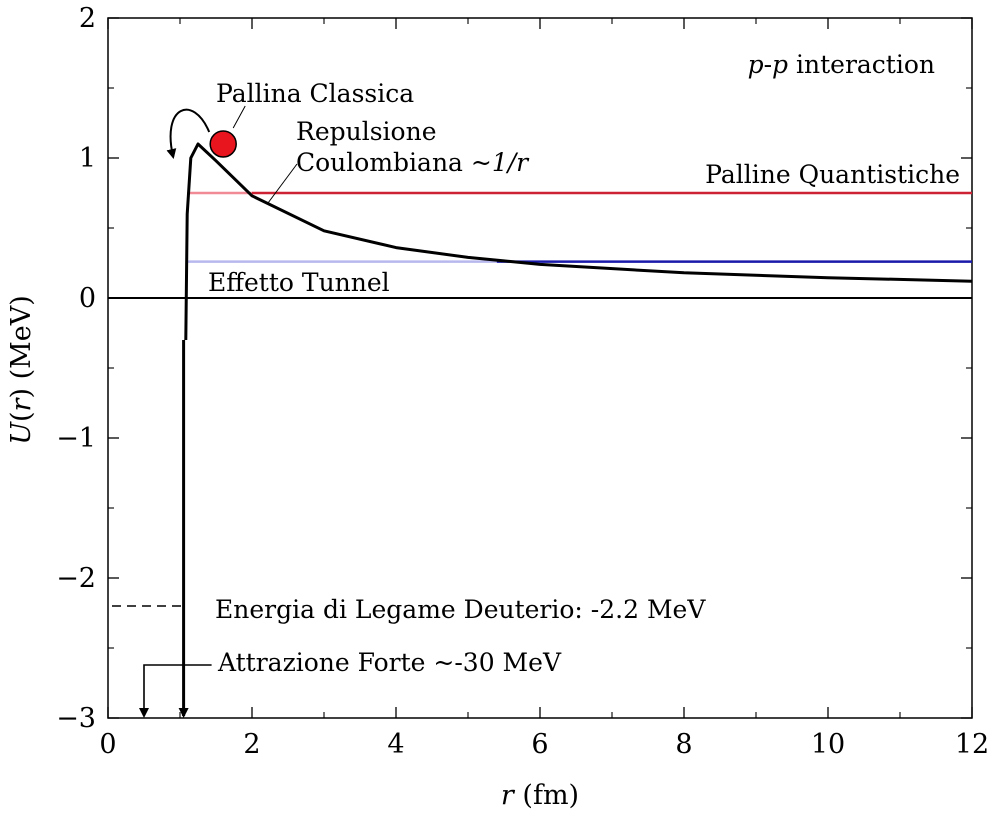  Describe the element at coordinates (21, 433) in the screenshot. I see `y-axis-var: U` at that location.